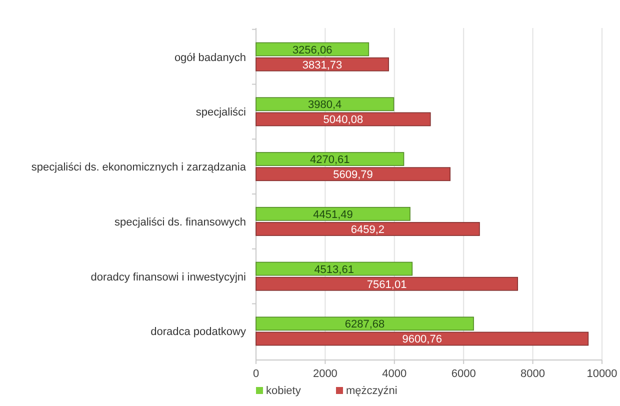 The height and width of the screenshot is (406, 620). I want to click on y-tick-label: specjaliści, so click(221, 112).